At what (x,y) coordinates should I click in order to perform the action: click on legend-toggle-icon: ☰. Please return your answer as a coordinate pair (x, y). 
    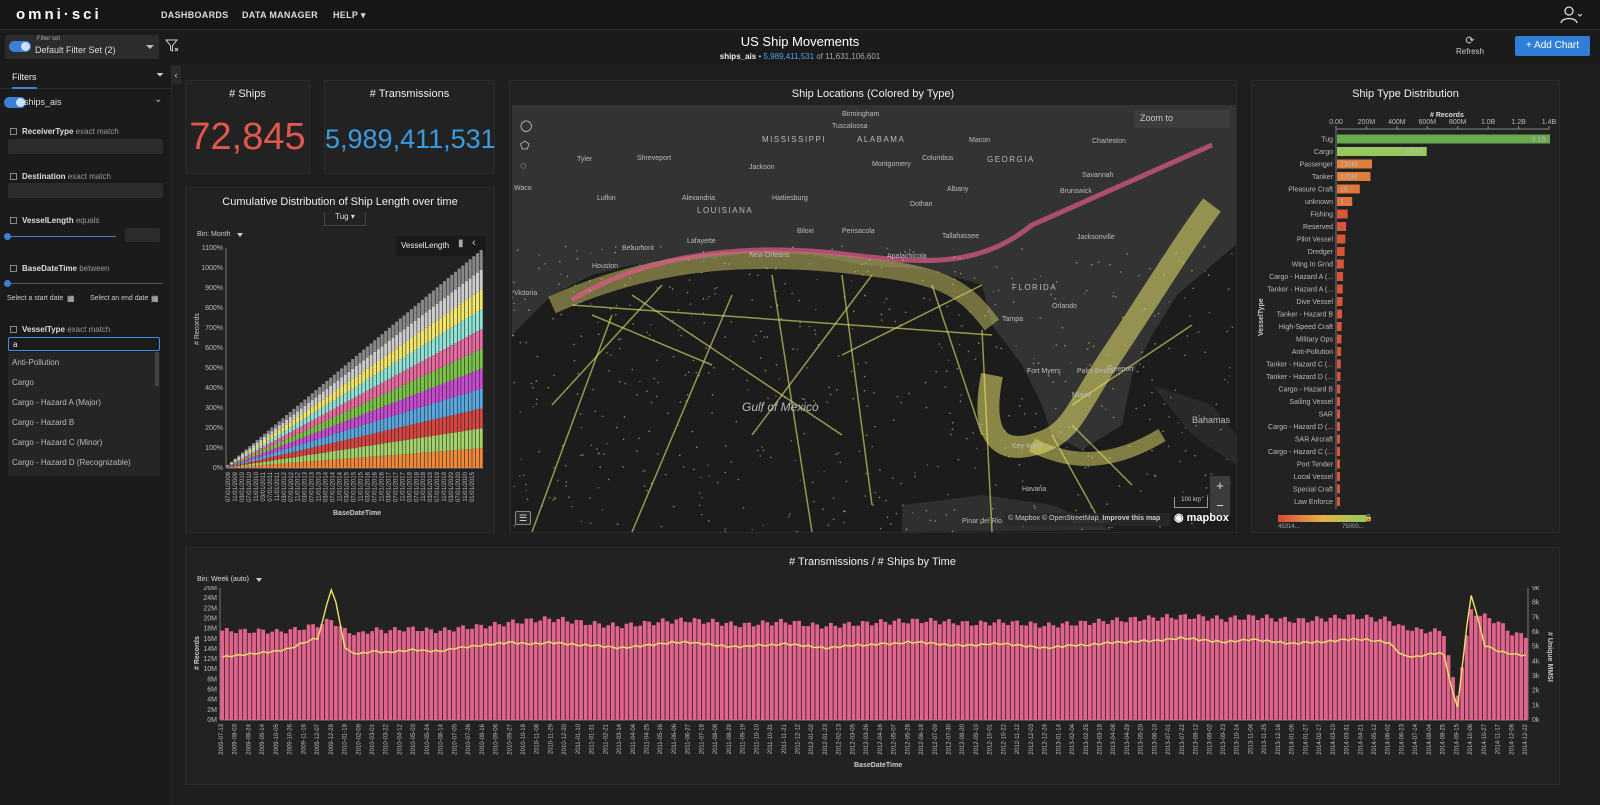
    Looking at the image, I should click on (523, 518).